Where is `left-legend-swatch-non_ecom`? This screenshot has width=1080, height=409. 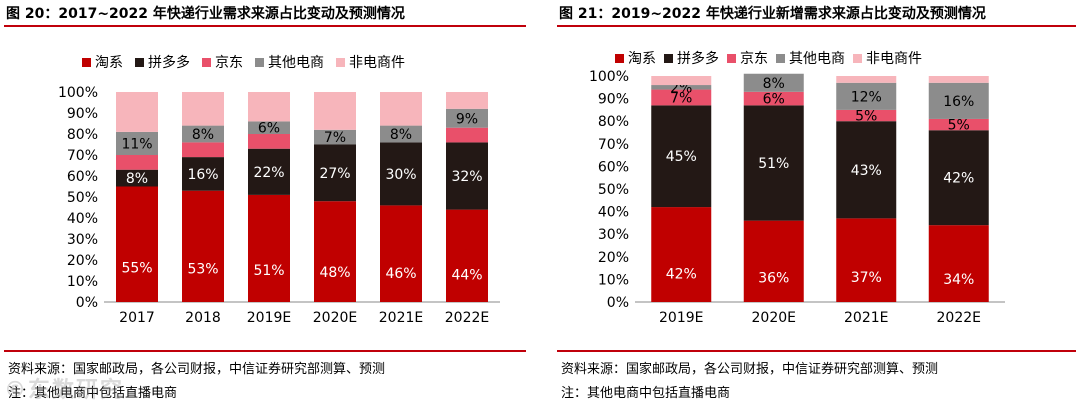
left-legend-swatch-non_ecom is located at coordinates (340, 62).